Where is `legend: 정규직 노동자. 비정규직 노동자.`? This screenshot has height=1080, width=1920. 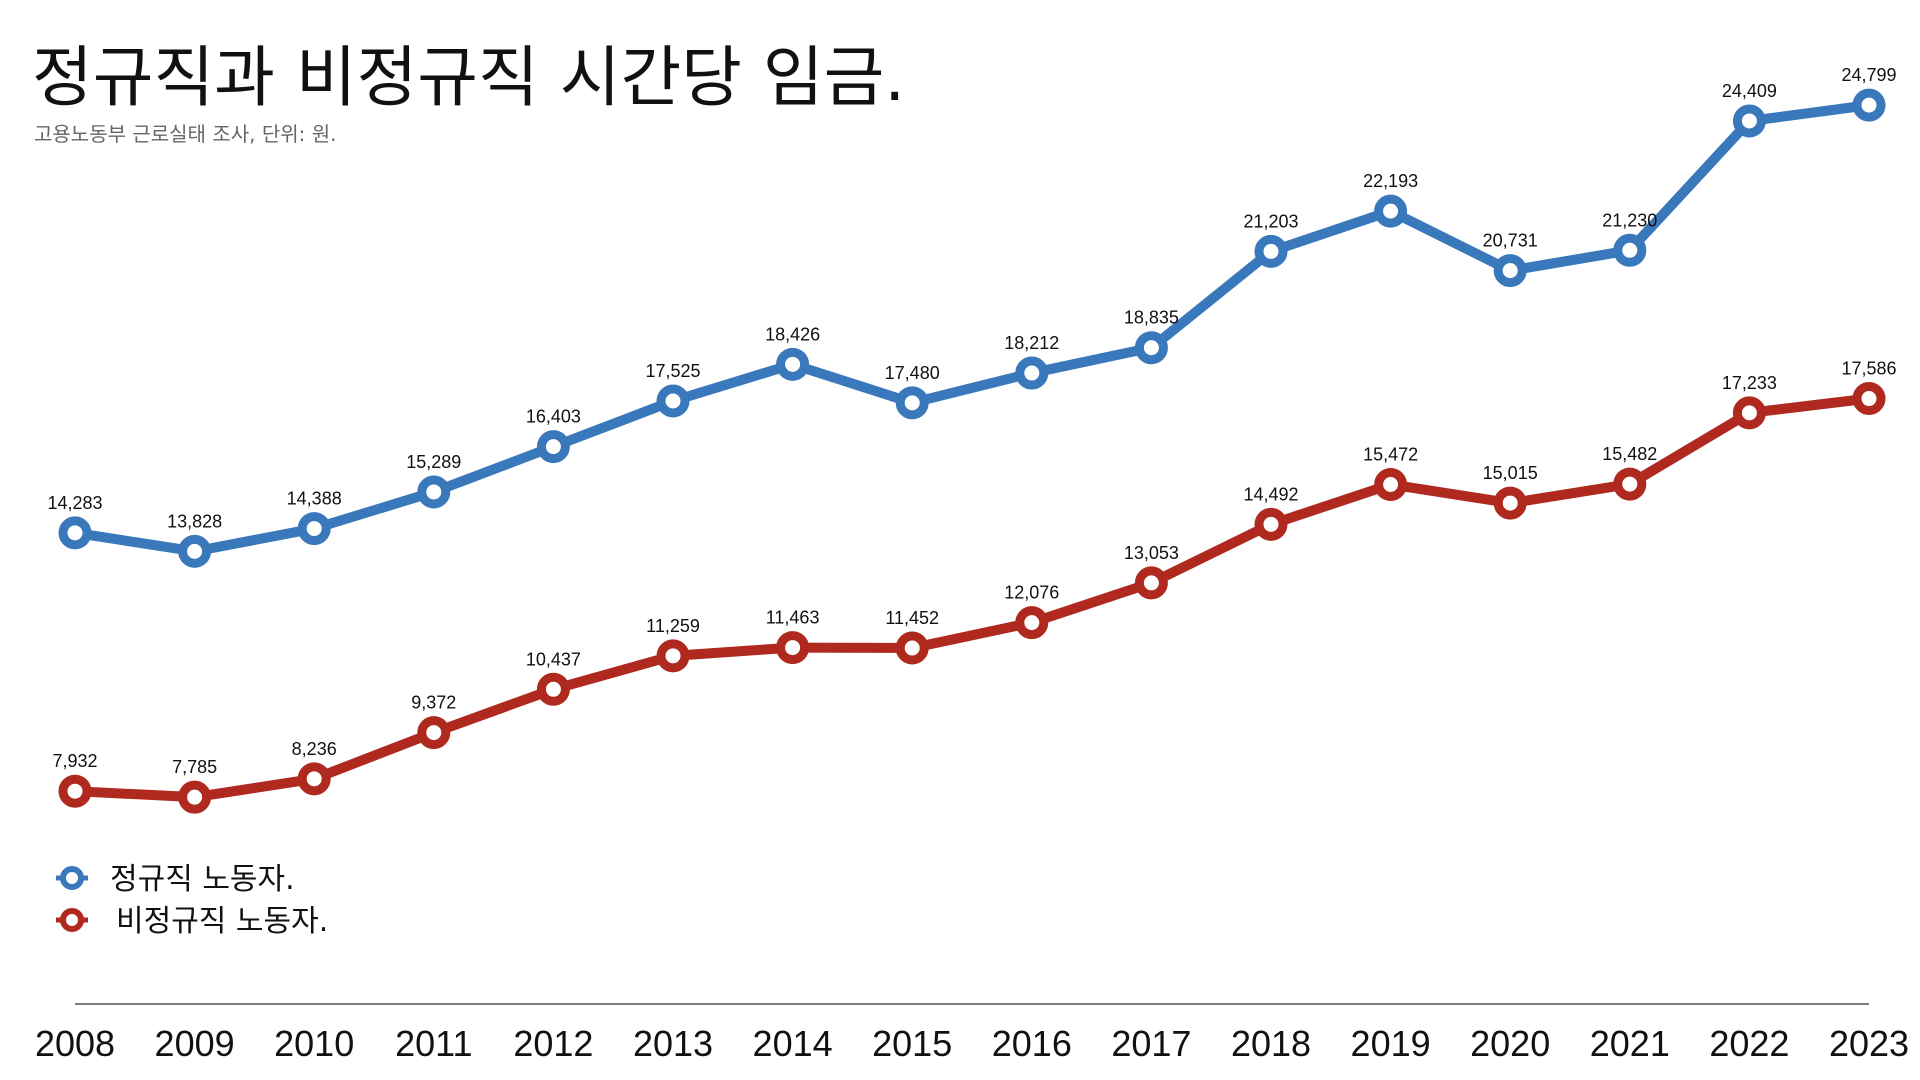
legend: 정규직 노동자. 비정규직 노동자. is located at coordinates (192, 900).